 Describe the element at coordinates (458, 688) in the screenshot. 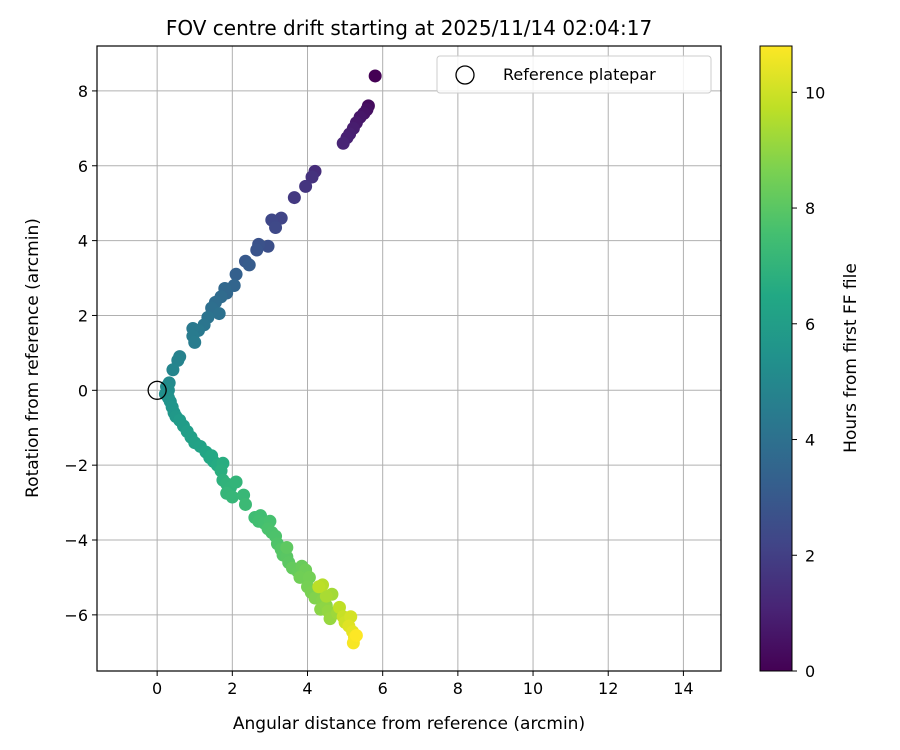

I see `x-tick-label: 8` at that location.